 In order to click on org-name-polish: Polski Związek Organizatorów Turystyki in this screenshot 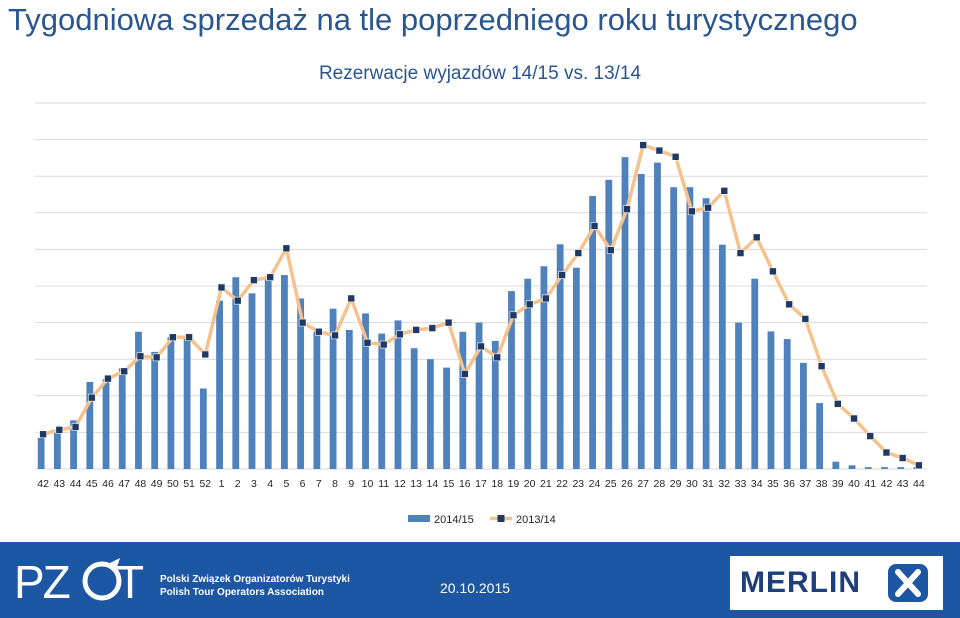, I will do `click(255, 579)`.